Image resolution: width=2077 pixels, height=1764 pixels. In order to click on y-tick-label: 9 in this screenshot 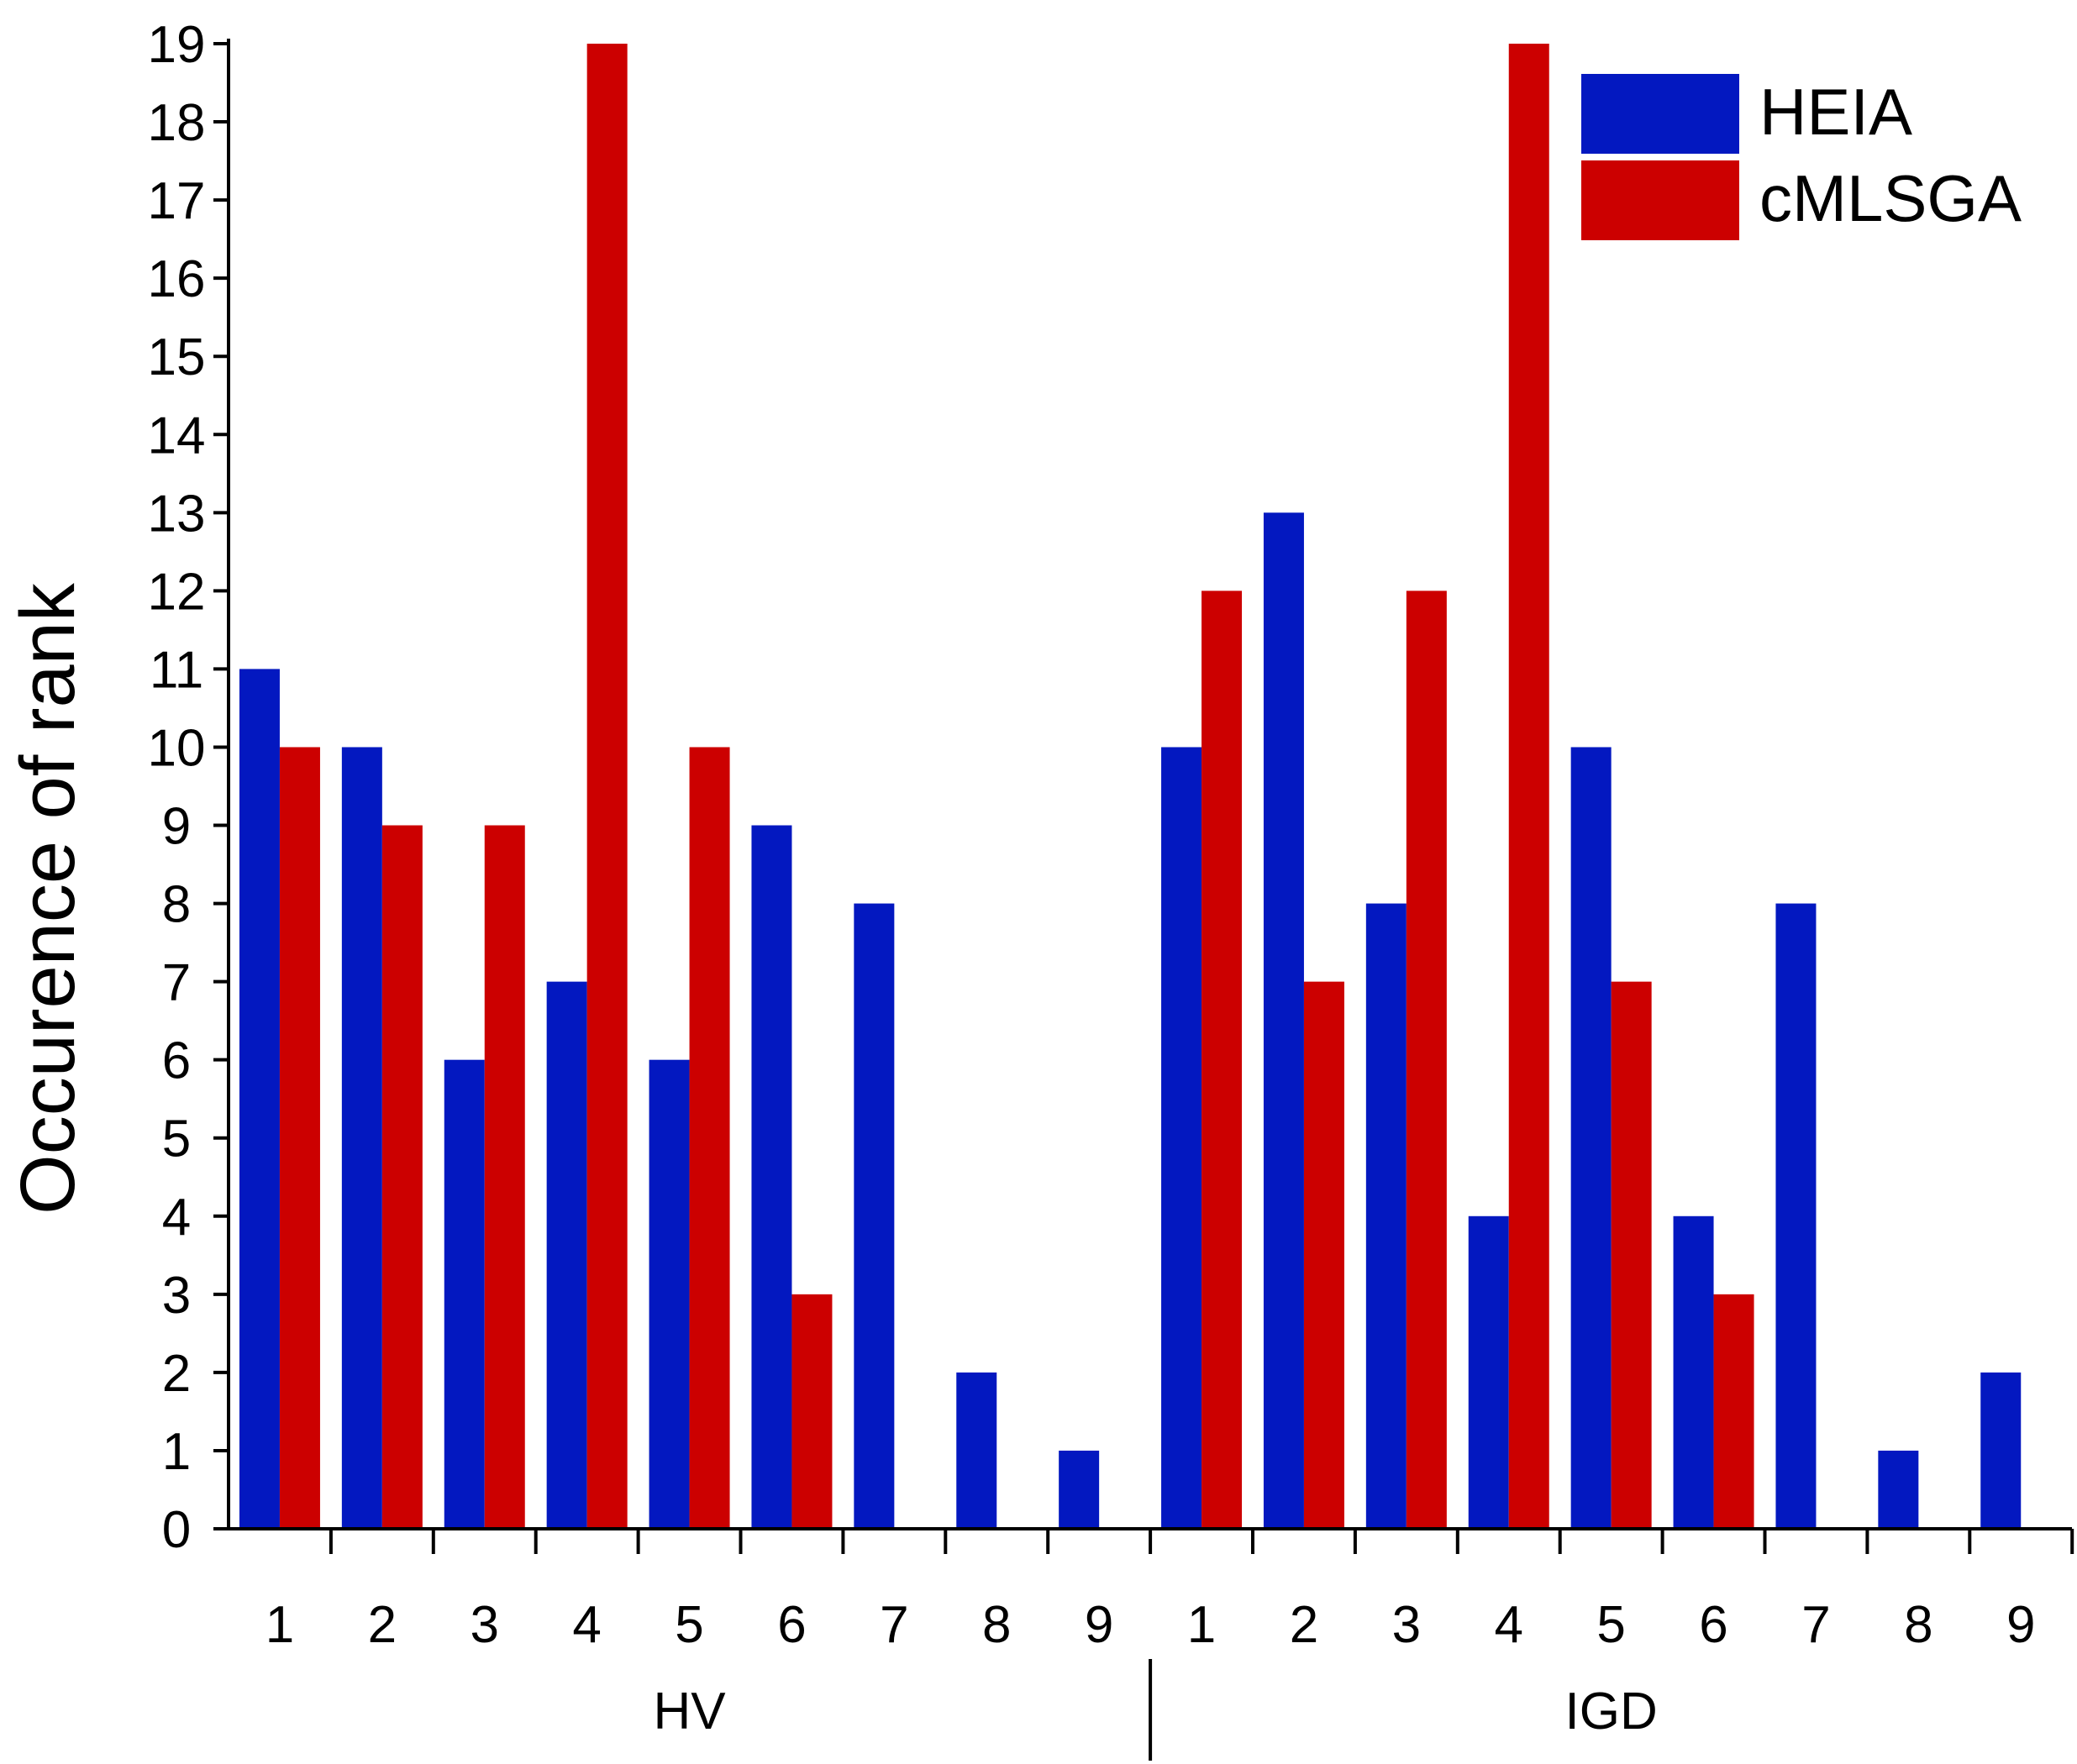, I will do `click(177, 827)`.